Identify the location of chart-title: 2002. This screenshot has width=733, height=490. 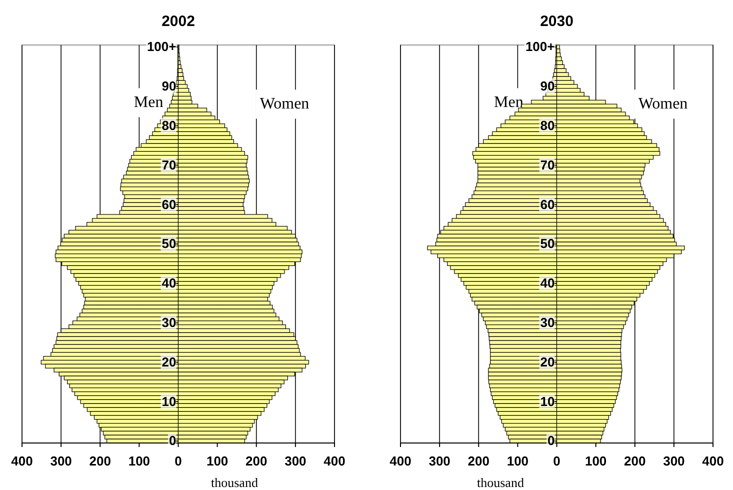
(178, 21).